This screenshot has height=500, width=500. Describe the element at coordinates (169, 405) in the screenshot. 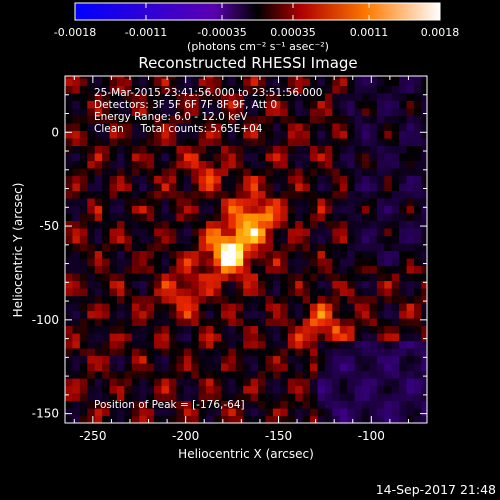

I see `peak-position-label: Position of Peak = [-176,-64]` at that location.